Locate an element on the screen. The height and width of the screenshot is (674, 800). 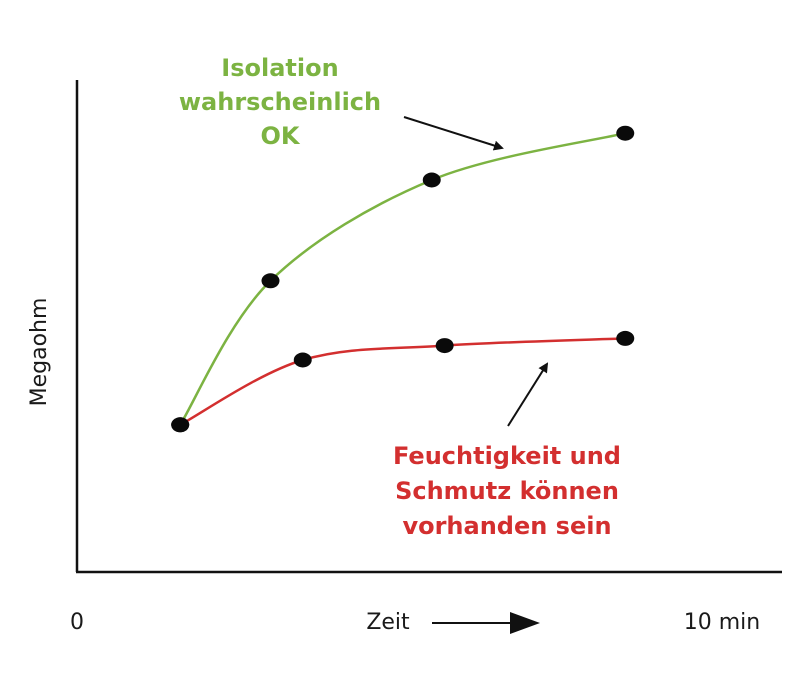
series-1-line is located at coordinates (402, 381).